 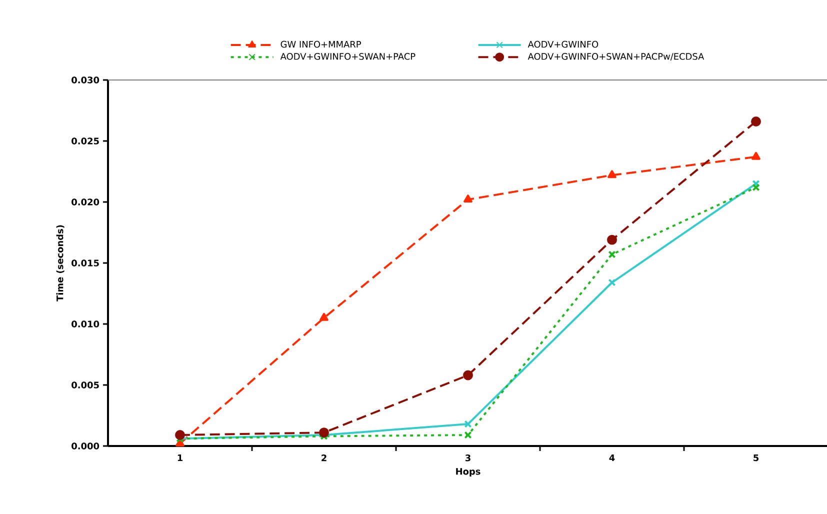 What do you see at coordinates (563, 44) in the screenshot?
I see `legend-label: AODV+GWINFO` at bounding box center [563, 44].